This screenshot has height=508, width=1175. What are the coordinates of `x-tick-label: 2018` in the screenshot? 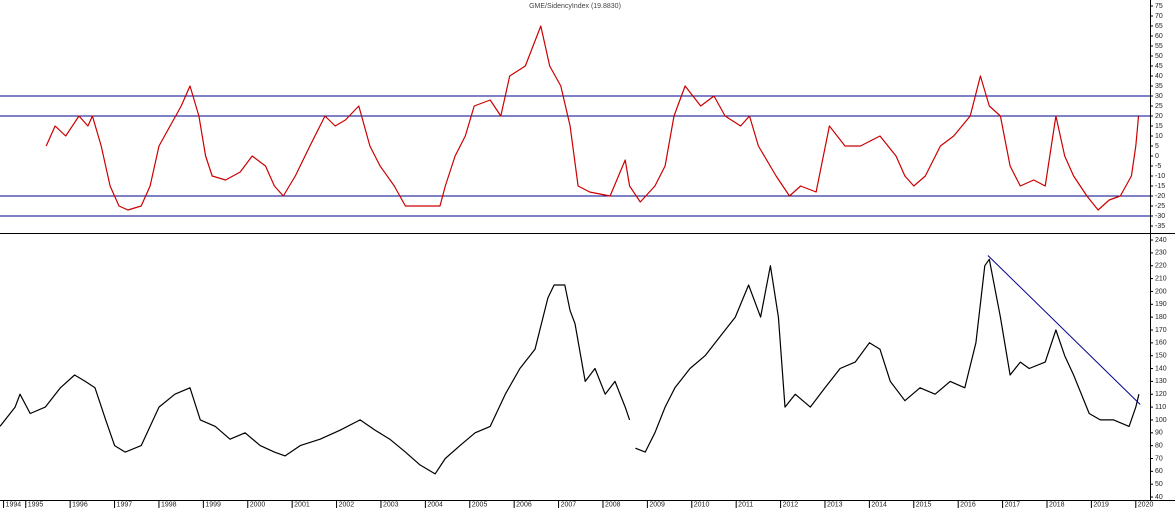 It's located at (1057, 504).